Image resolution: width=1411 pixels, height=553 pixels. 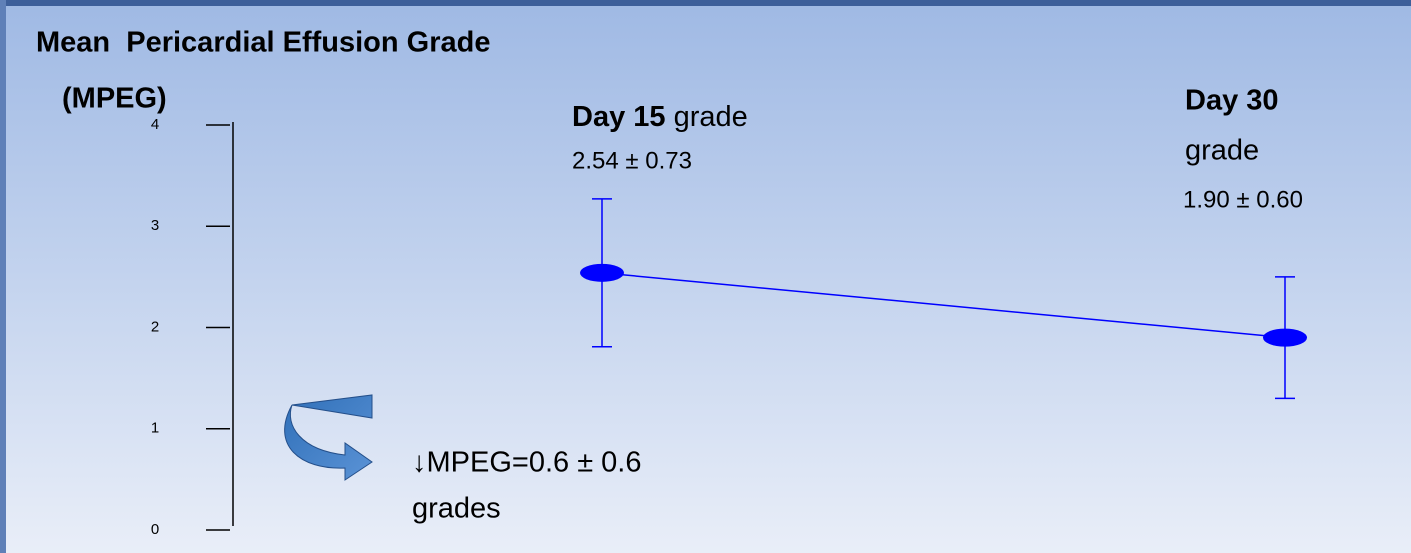 I want to click on y-tick-label: 1, so click(x=155, y=428).